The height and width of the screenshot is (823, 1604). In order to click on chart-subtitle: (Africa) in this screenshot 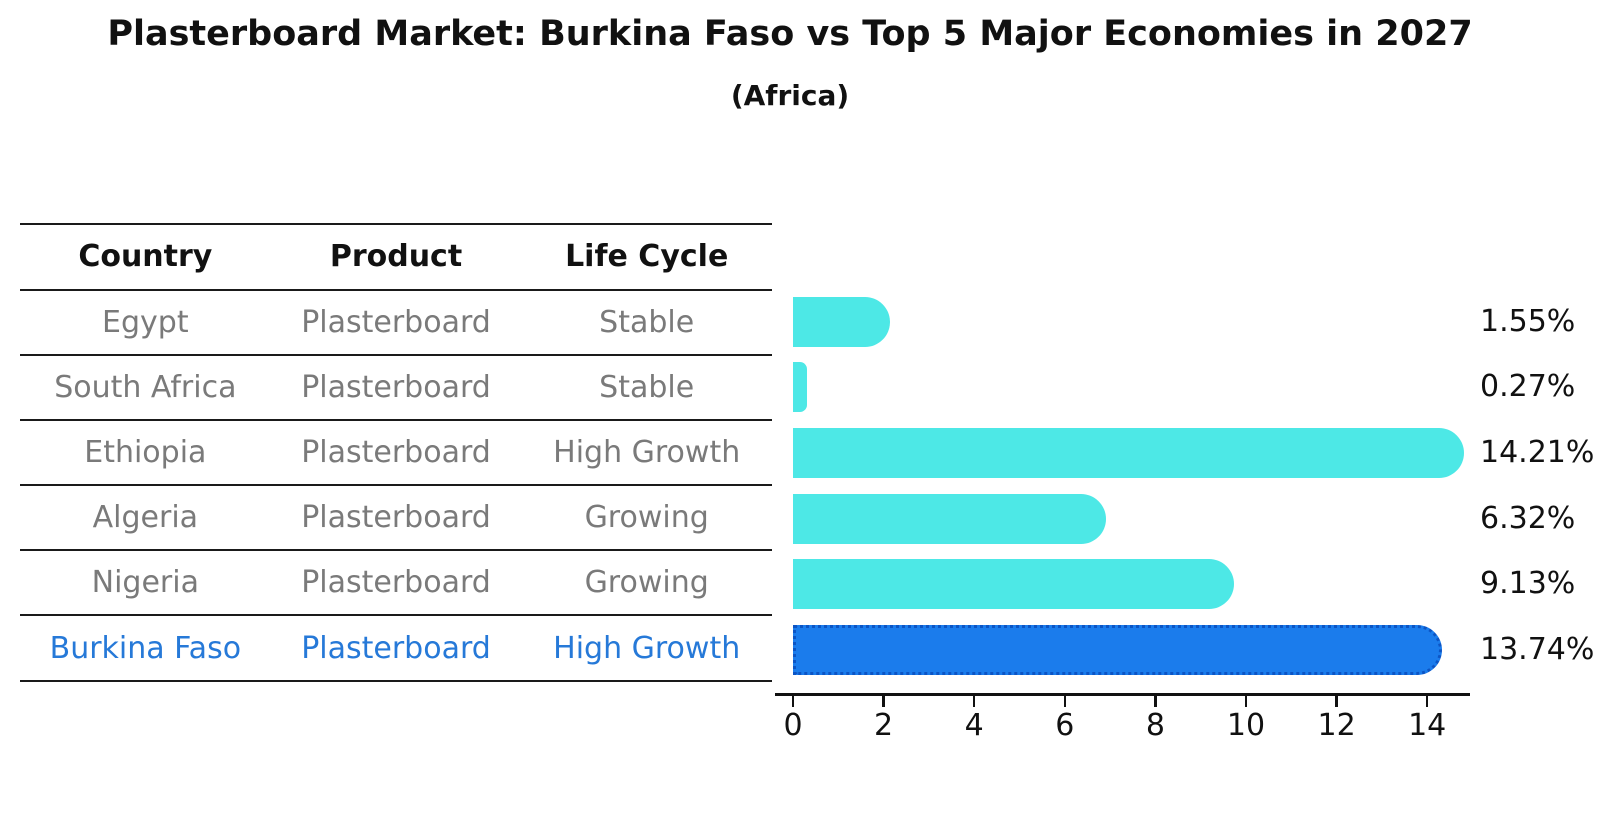, I will do `click(790, 95)`.